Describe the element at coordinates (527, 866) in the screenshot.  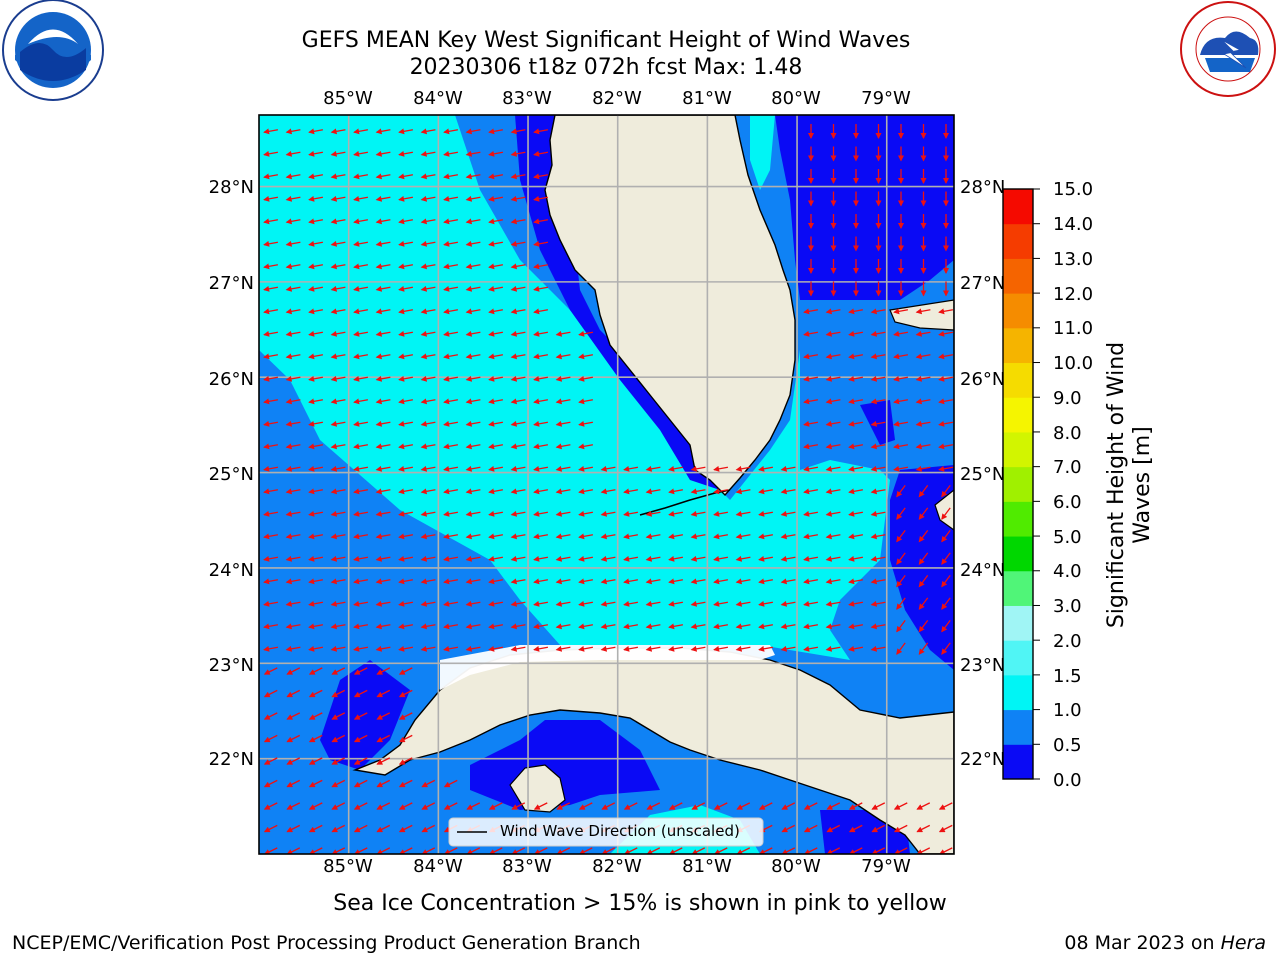
I see `lon-tick-bottom-3: 83°W` at that location.